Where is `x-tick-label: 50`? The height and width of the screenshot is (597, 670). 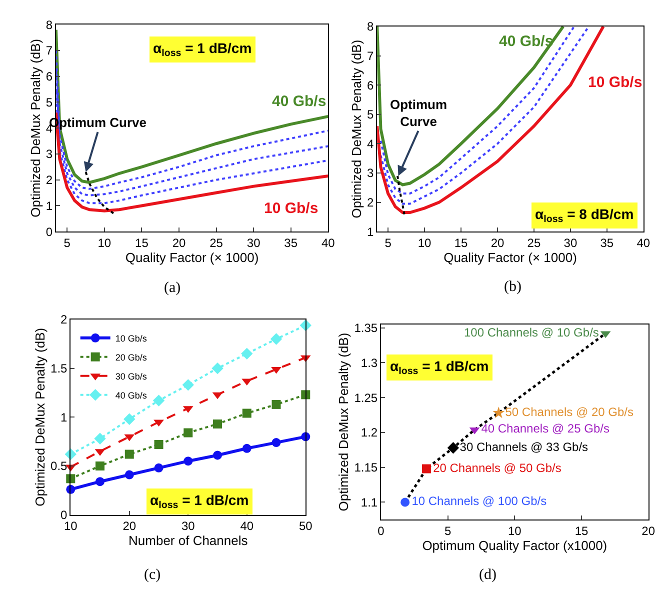 x-tick-label: 50 is located at coordinates (305, 526).